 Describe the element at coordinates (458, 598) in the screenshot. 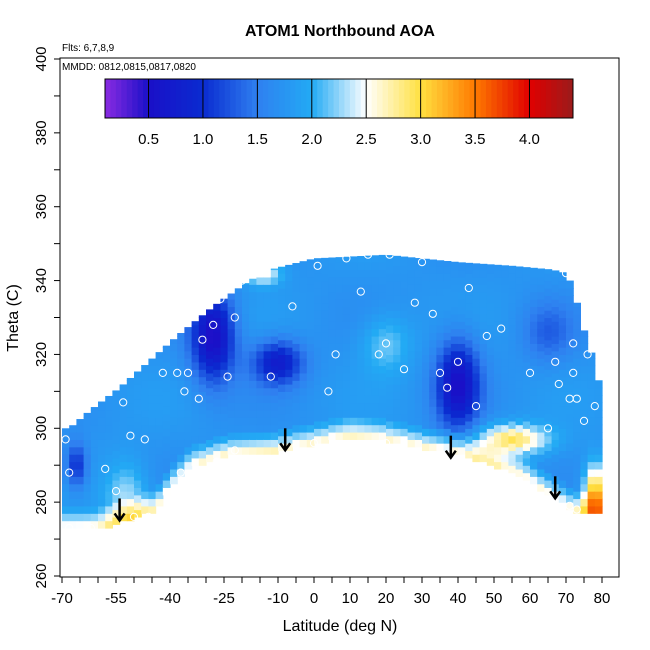

I see `x-tick-label: 40` at that location.